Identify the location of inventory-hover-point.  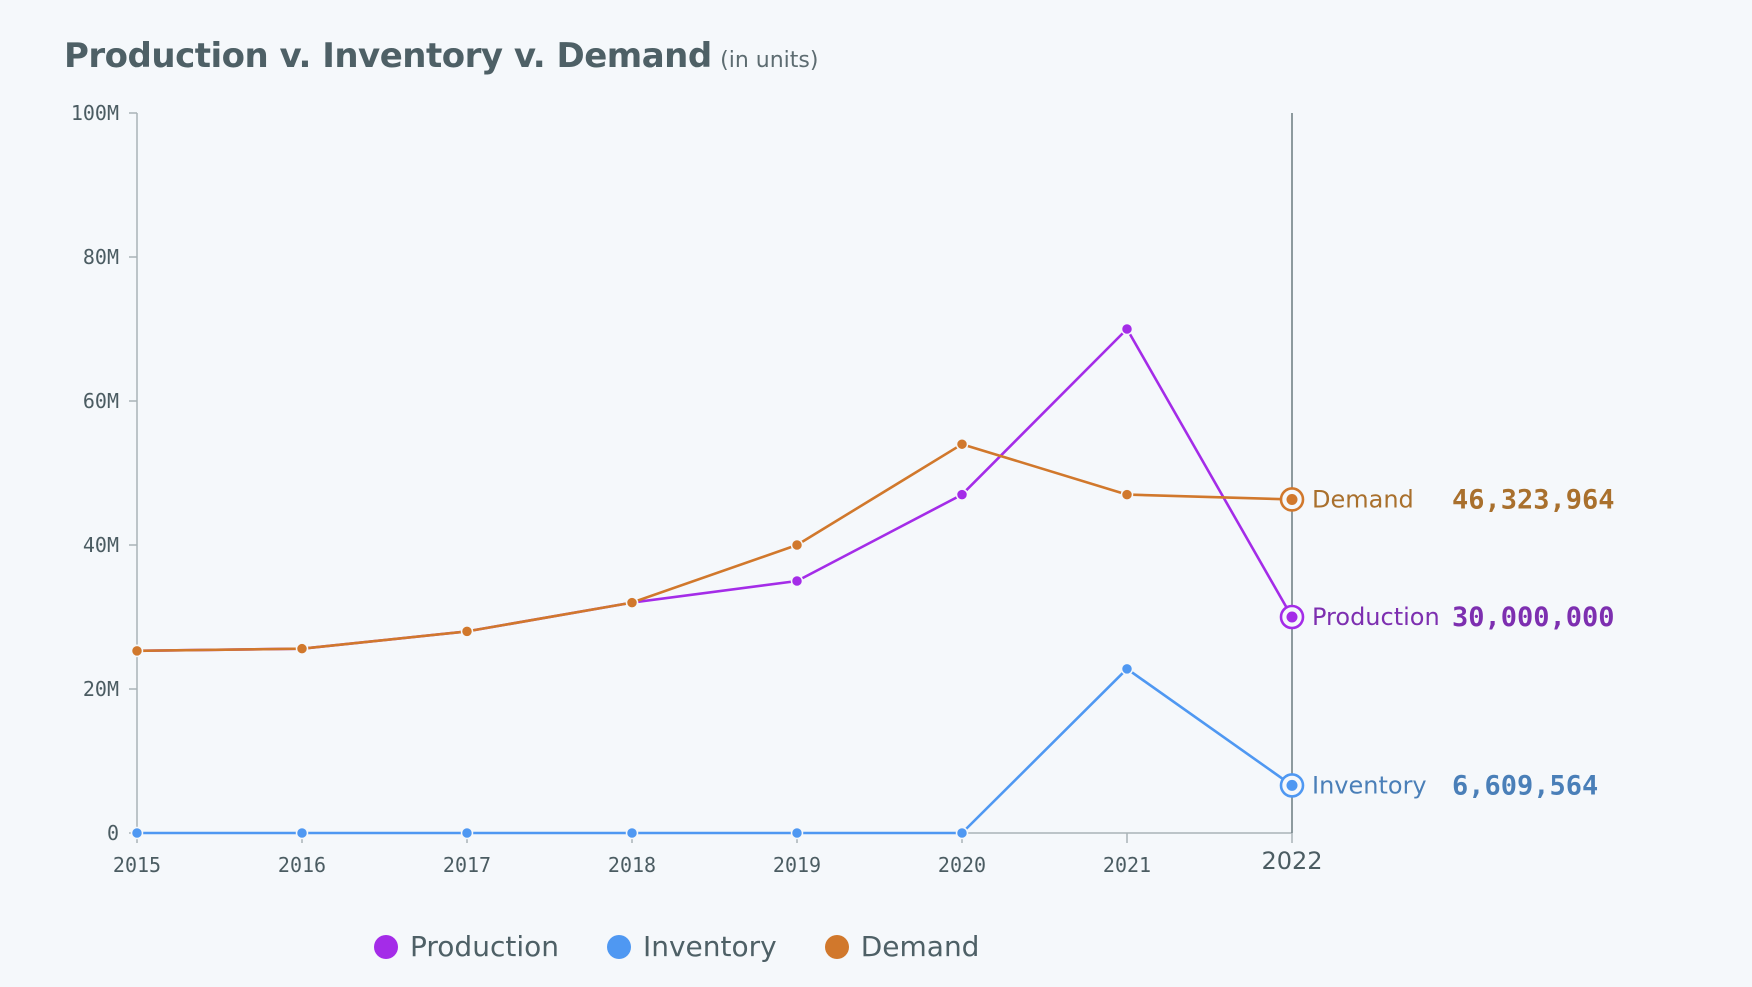
(1292, 785).